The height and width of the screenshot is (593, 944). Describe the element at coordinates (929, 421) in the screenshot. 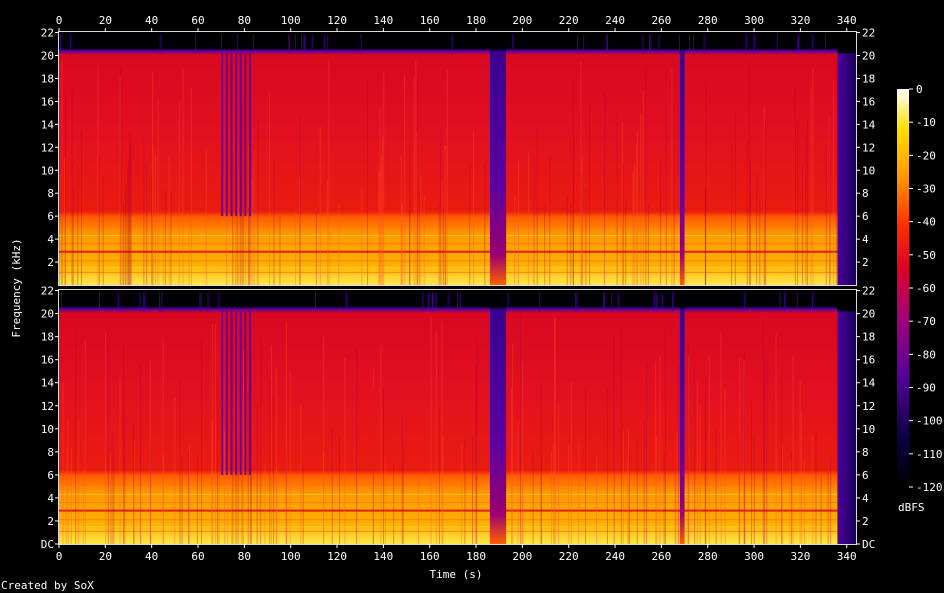

I see `colorbar-tick-label: -100` at that location.